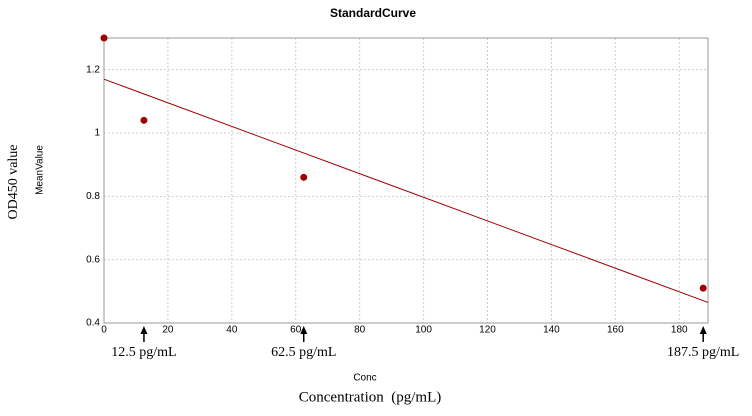 The width and height of the screenshot is (752, 416). What do you see at coordinates (551, 330) in the screenshot?
I see `x-tick-label: 140` at bounding box center [551, 330].